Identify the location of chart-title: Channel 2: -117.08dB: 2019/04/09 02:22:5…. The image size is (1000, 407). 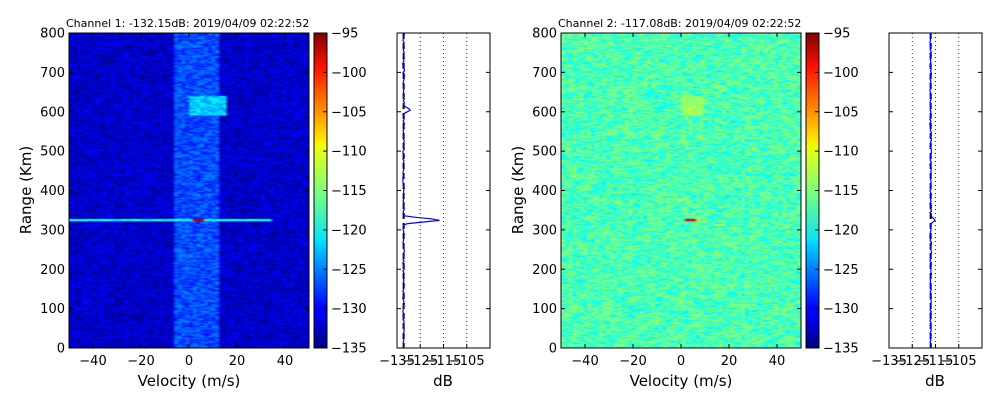
(679, 23).